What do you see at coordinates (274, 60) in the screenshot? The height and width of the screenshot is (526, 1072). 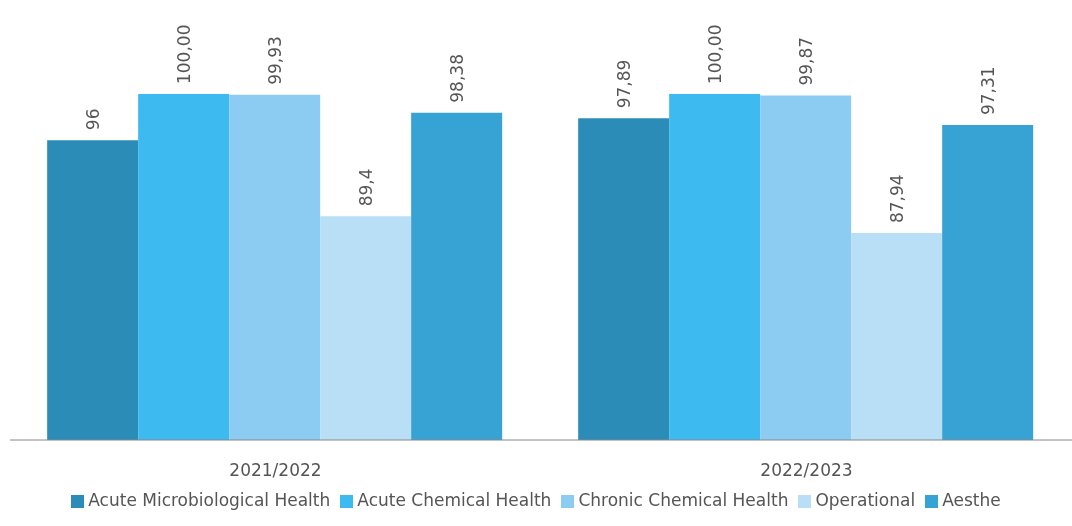 I see `data-label: 99,93` at bounding box center [274, 60].